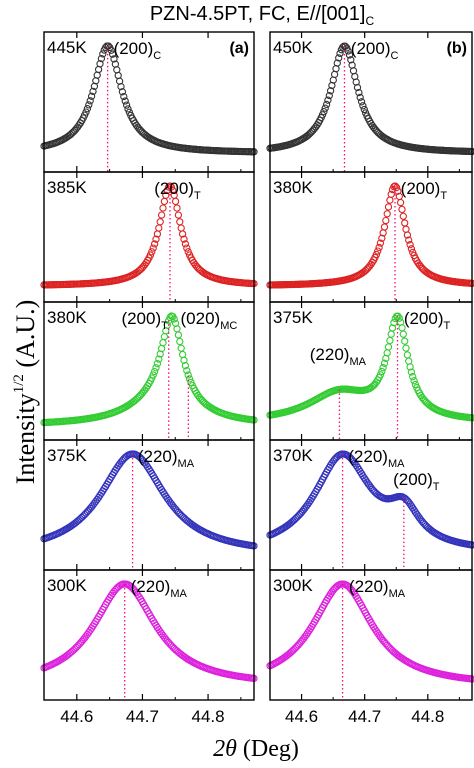  What do you see at coordinates (209, 320) in the screenshot?
I see `peak-annotation: (020)MC` at bounding box center [209, 320].